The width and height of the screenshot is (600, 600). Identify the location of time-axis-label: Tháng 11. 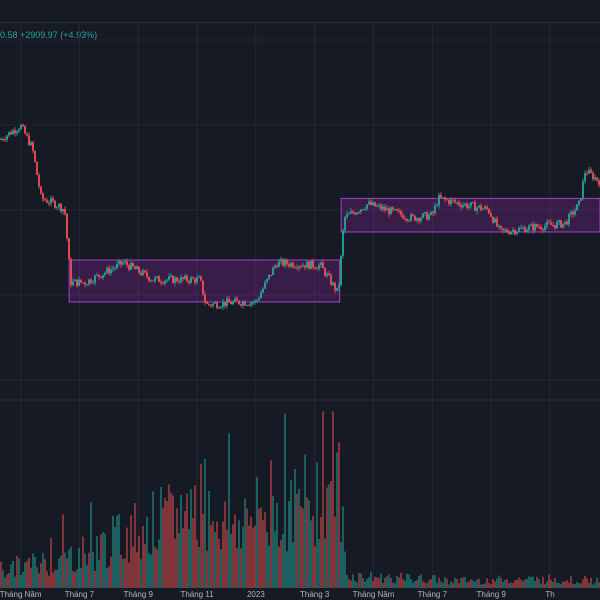
(197, 594).